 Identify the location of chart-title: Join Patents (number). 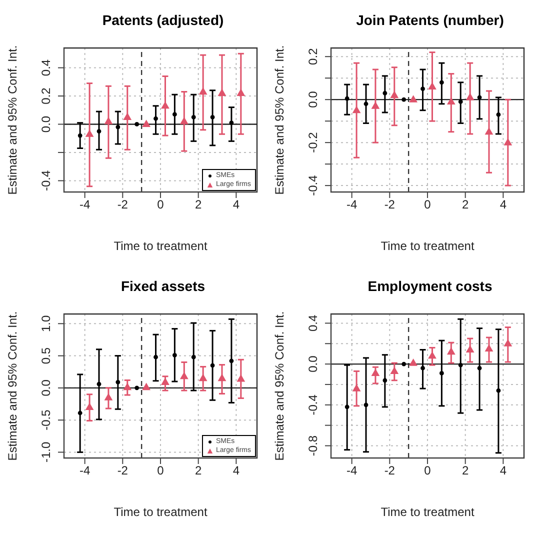
(430, 20).